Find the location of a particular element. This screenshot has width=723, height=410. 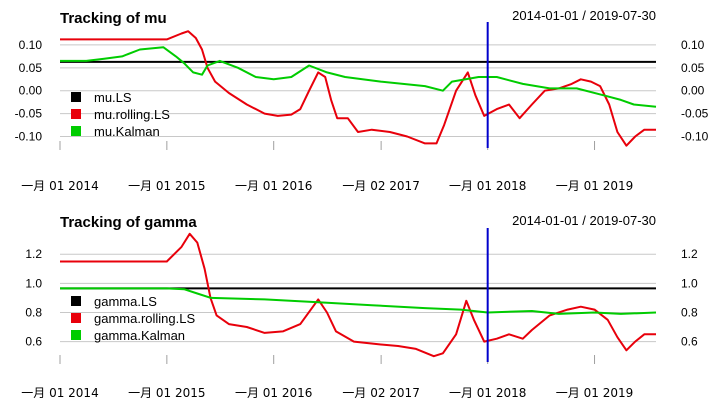

x-tick-mu-4: 一月 01 2018 is located at coordinates (487, 186).